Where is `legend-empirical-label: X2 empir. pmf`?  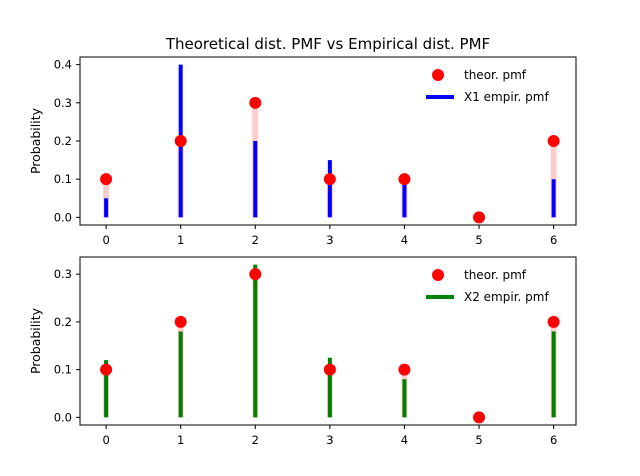
legend-empirical-label: X2 empir. pmf is located at coordinates (506, 297).